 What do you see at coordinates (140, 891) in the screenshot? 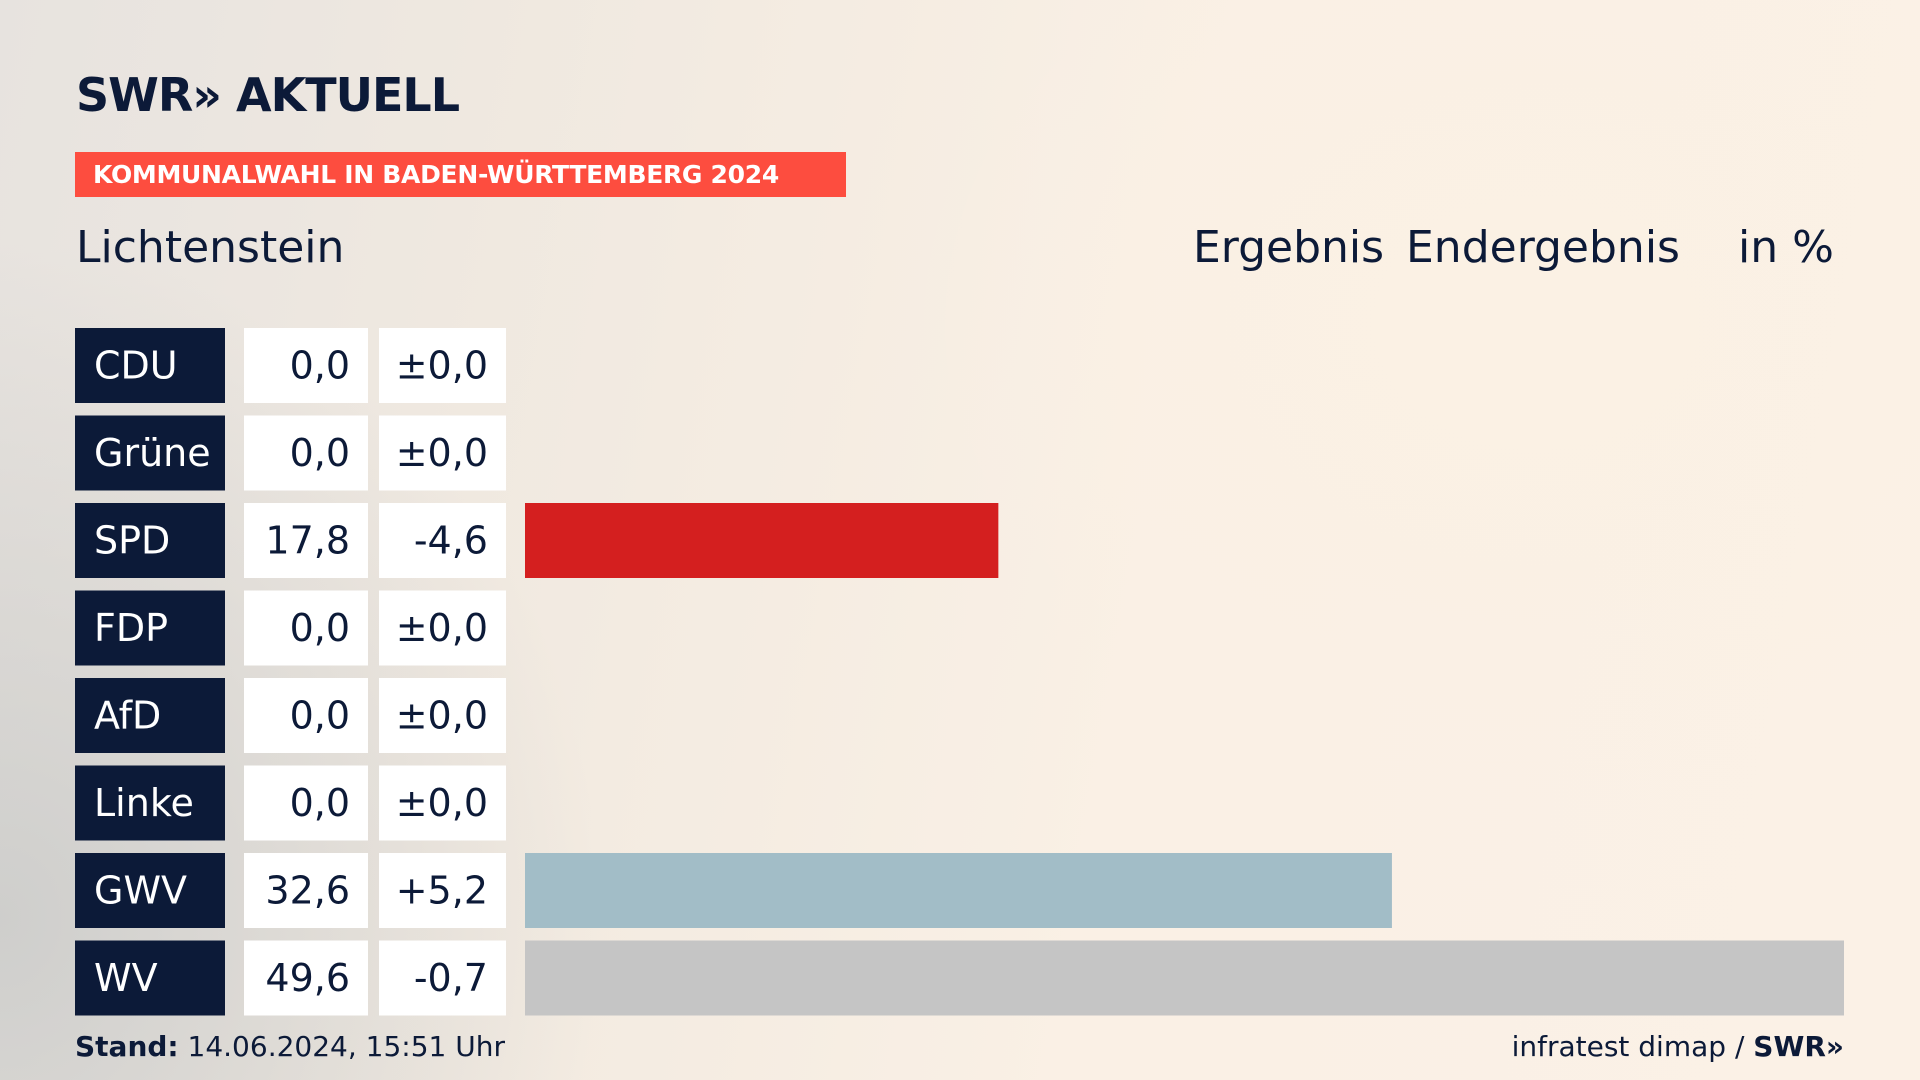
I see `party-label: GWV` at bounding box center [140, 891].